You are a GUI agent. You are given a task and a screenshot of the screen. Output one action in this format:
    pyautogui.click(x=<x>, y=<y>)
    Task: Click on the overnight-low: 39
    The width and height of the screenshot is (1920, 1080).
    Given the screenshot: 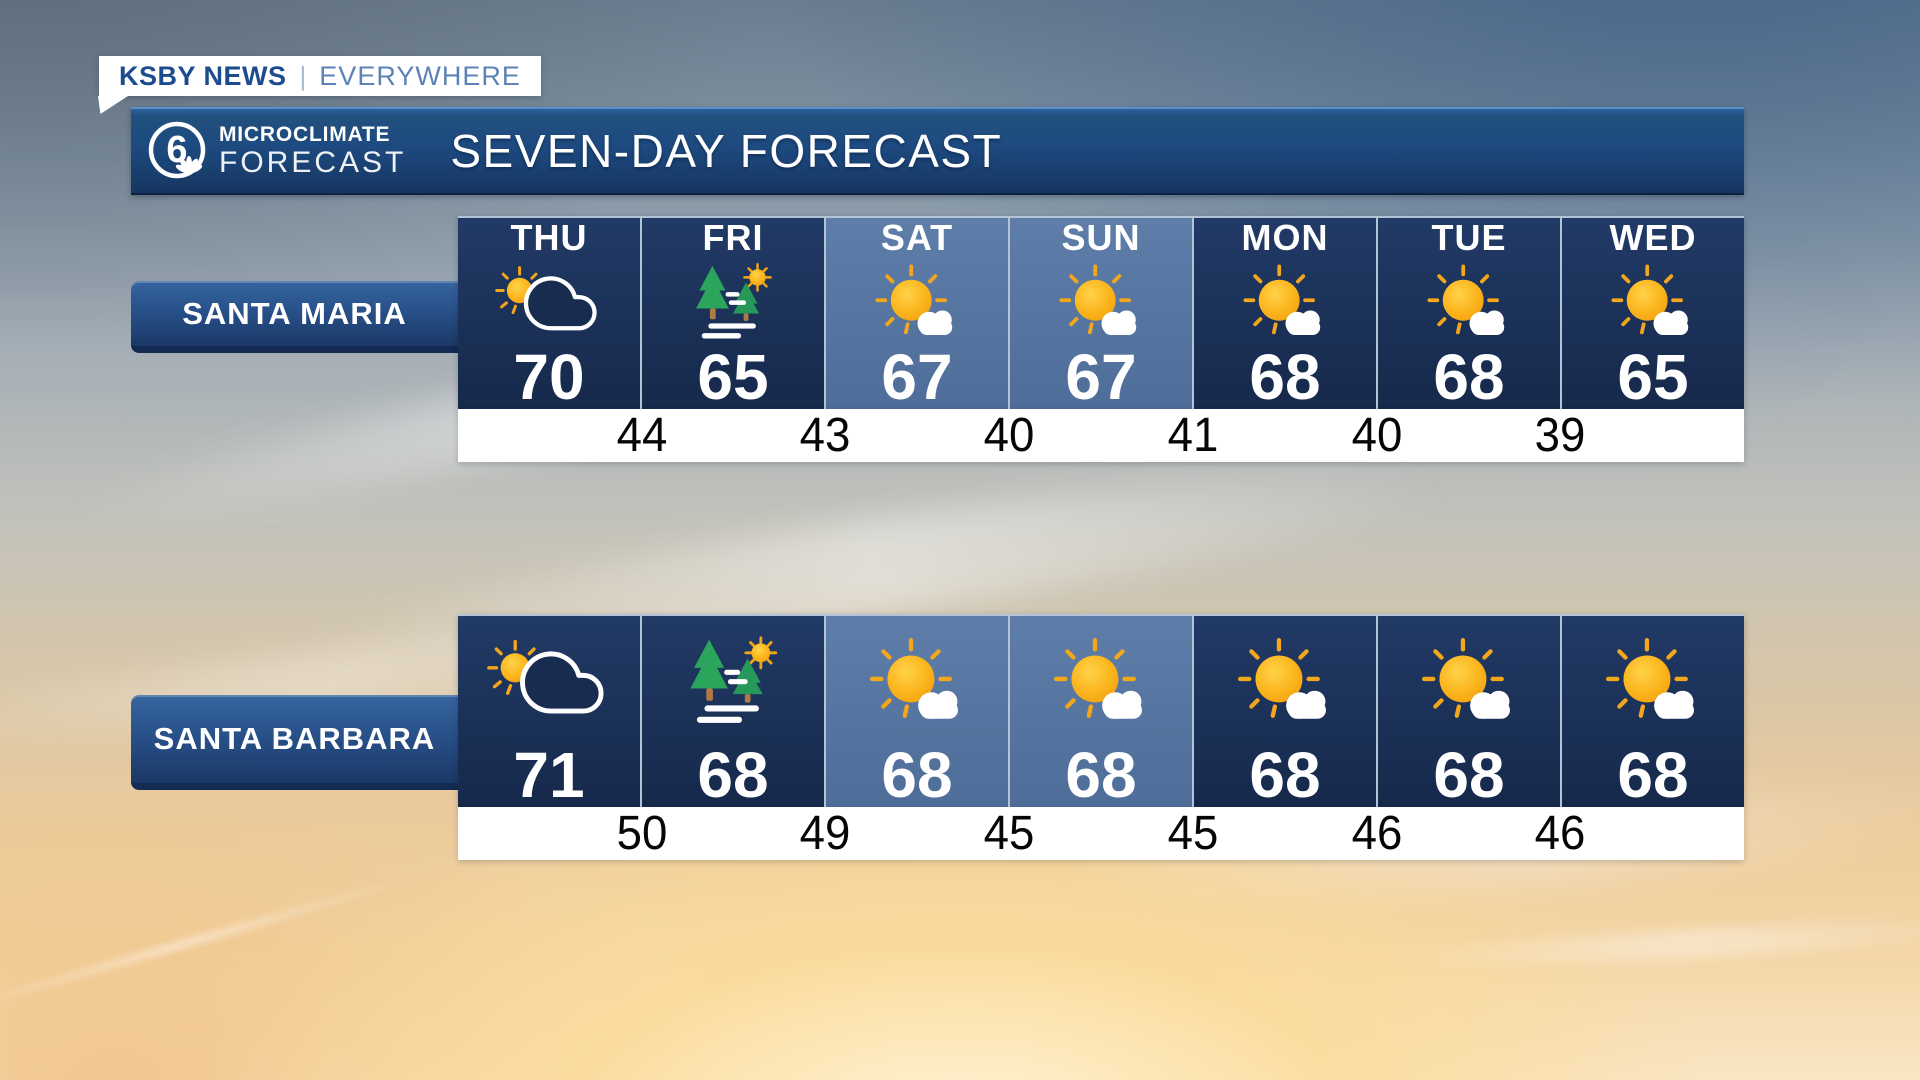 What is the action you would take?
    pyautogui.click(x=1560, y=435)
    